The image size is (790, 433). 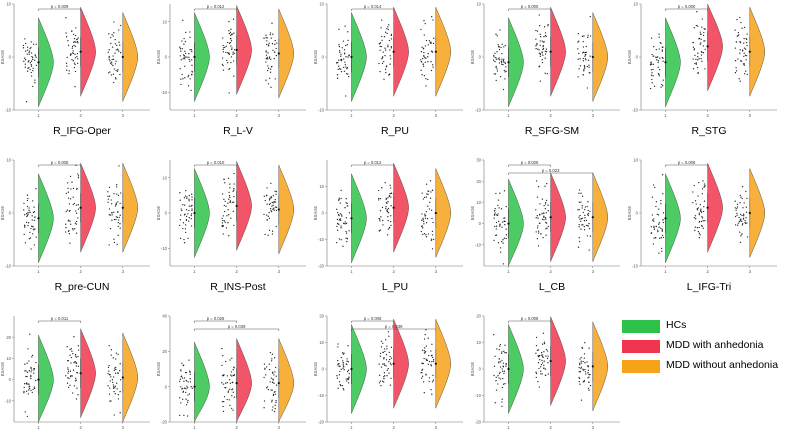 What do you see at coordinates (60, 162) in the screenshot?
I see `p-value-label: p = 0.005` at bounding box center [60, 162].